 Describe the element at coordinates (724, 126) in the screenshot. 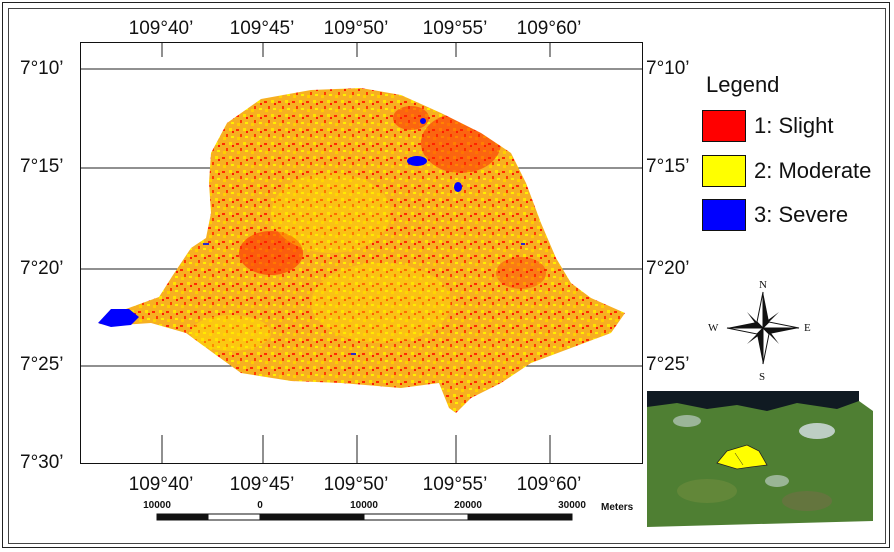

I see `legend-swatch-slight` at that location.